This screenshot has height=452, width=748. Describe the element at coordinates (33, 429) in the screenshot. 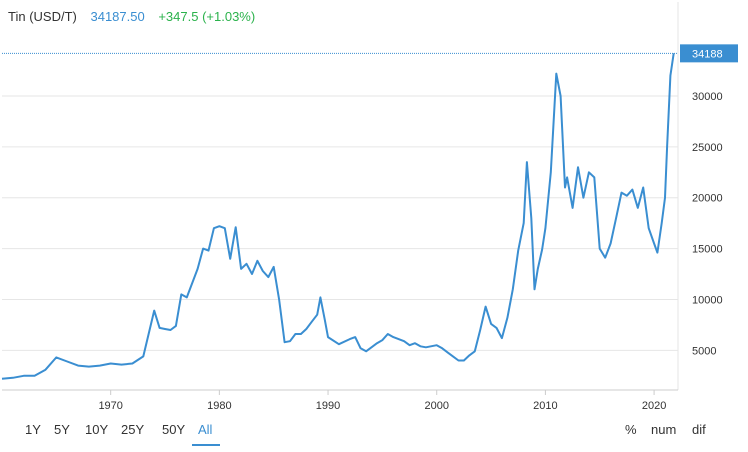

I see `range-button-1y: 1Y` at that location.